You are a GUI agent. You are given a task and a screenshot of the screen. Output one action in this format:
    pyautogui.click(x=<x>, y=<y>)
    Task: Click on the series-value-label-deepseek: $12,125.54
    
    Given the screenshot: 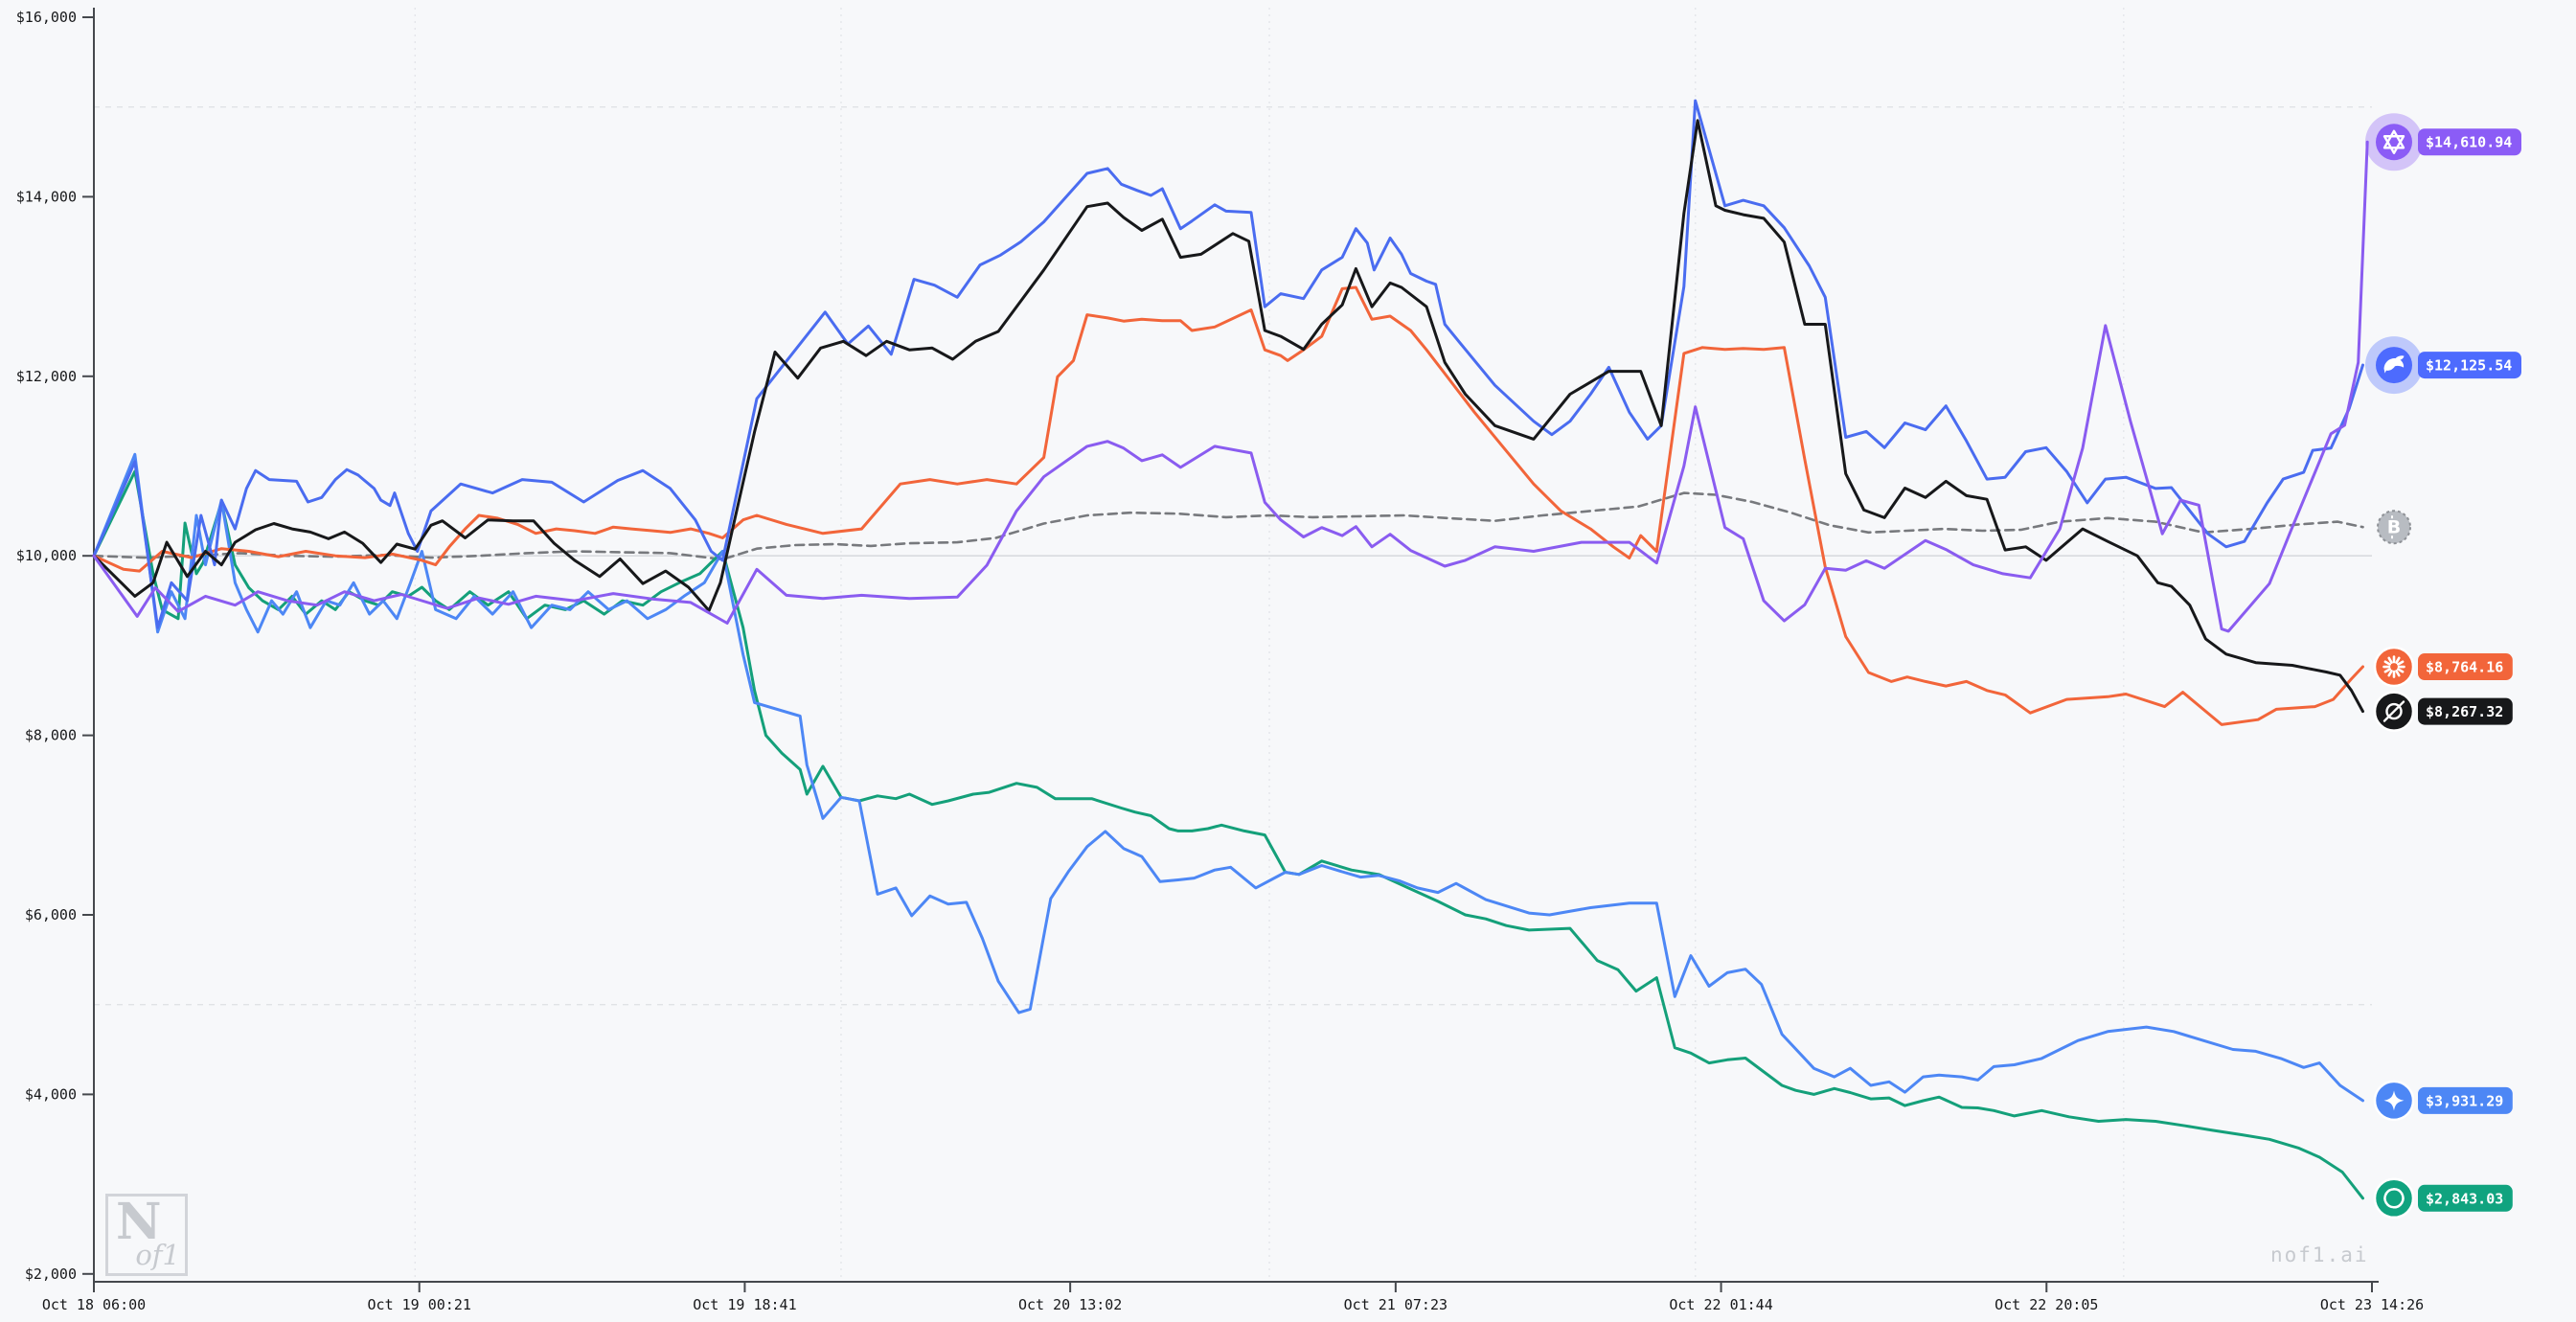 What is the action you would take?
    pyautogui.click(x=2469, y=366)
    